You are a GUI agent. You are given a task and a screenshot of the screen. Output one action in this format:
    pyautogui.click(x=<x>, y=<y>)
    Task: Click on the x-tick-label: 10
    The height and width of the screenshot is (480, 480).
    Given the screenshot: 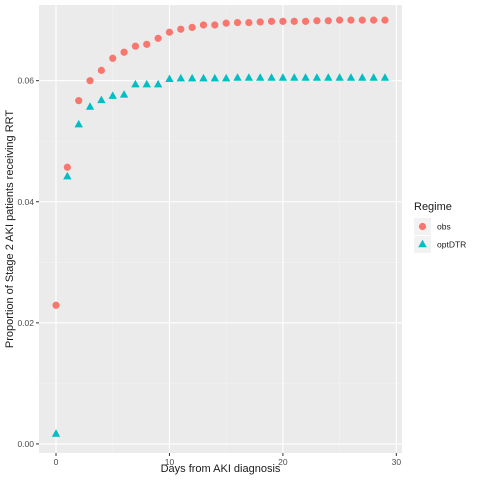 What is the action you would take?
    pyautogui.click(x=170, y=462)
    